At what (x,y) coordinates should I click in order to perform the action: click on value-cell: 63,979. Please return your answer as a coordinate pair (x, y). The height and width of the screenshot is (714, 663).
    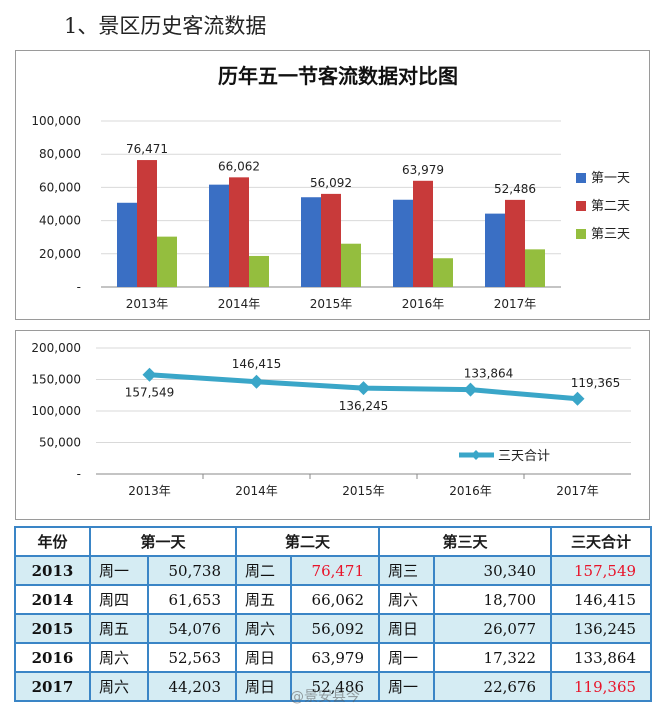
    Looking at the image, I should click on (335, 657).